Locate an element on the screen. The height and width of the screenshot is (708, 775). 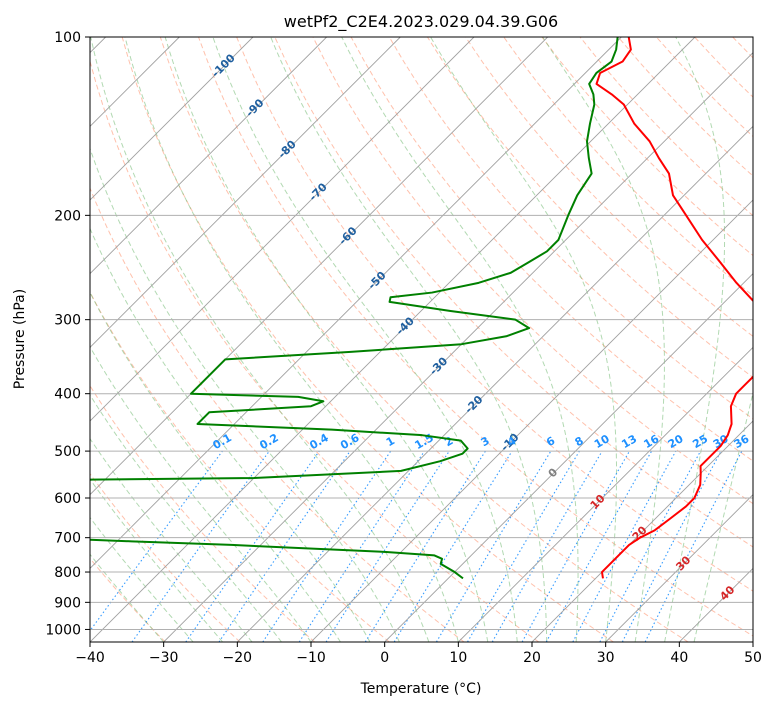
chart-title: wetPf2_C2E4.2023.029.04.39.G06 is located at coordinates (421, 22).